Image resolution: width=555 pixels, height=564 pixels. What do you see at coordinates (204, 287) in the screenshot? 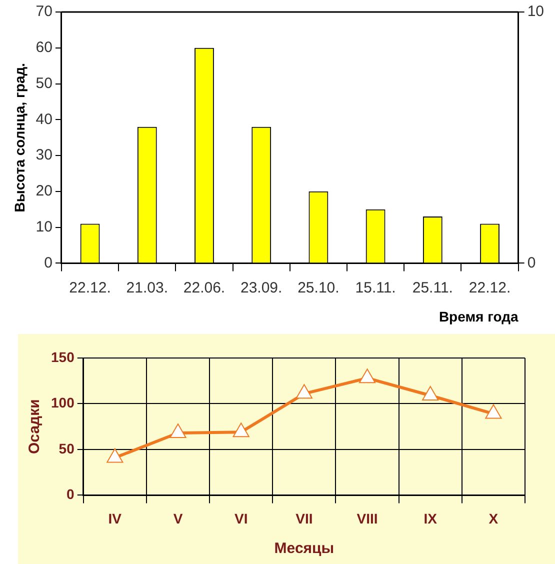
I see `x-tick-label: 22.06.` at bounding box center [204, 287].